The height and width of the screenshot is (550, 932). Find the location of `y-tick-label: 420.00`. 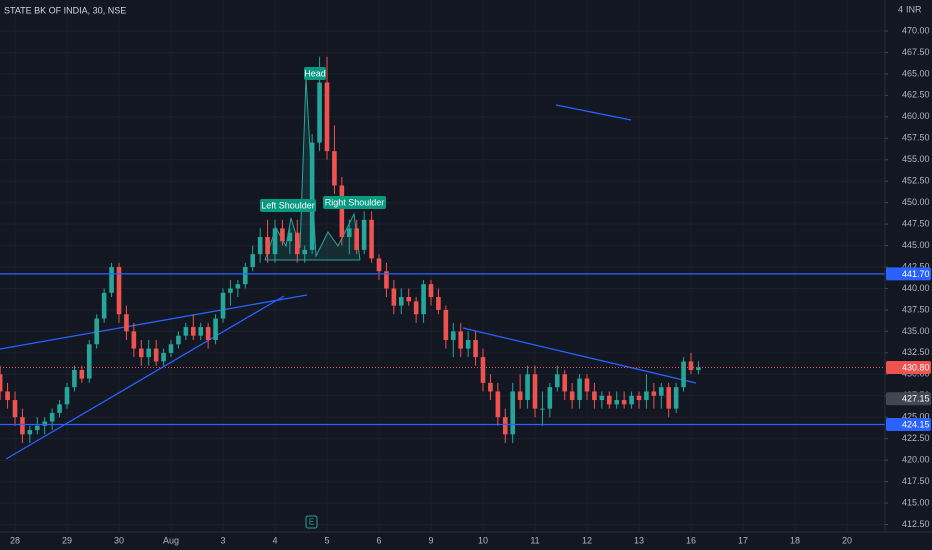

y-tick-label: 420.00 is located at coordinates (916, 460).